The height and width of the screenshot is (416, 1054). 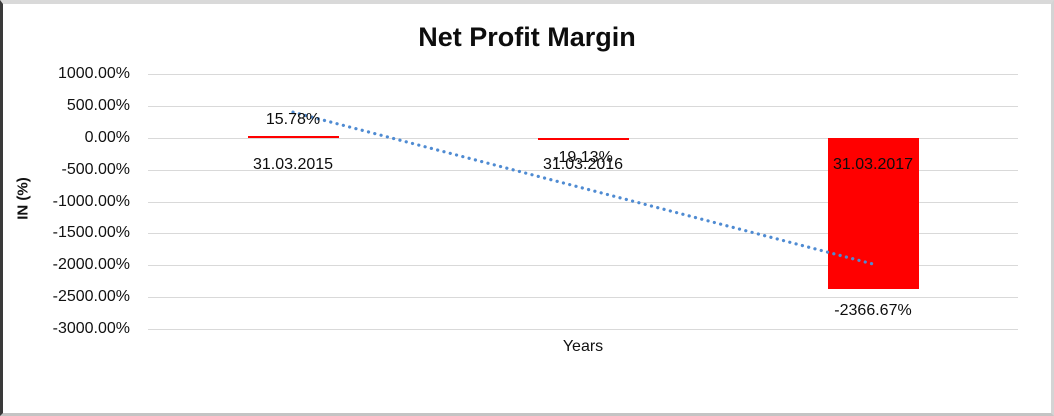 I want to click on data-label: 15.78%, so click(x=293, y=119).